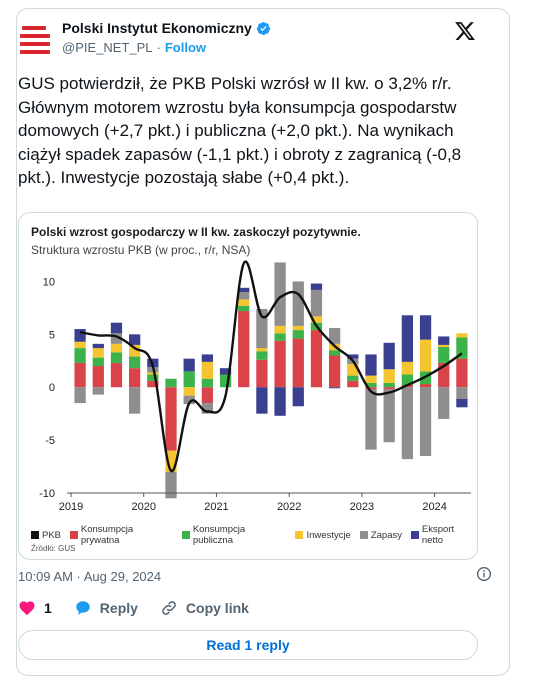  I want to click on author-name: Polski Instytut Ekonomiczny, so click(157, 28).